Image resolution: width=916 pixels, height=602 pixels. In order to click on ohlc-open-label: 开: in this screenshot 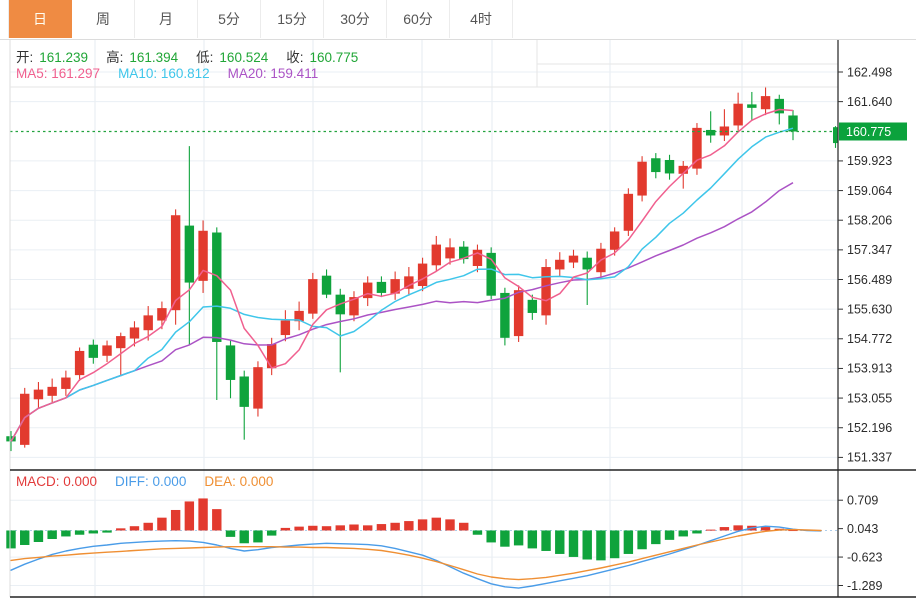, I will do `click(25, 57)`.